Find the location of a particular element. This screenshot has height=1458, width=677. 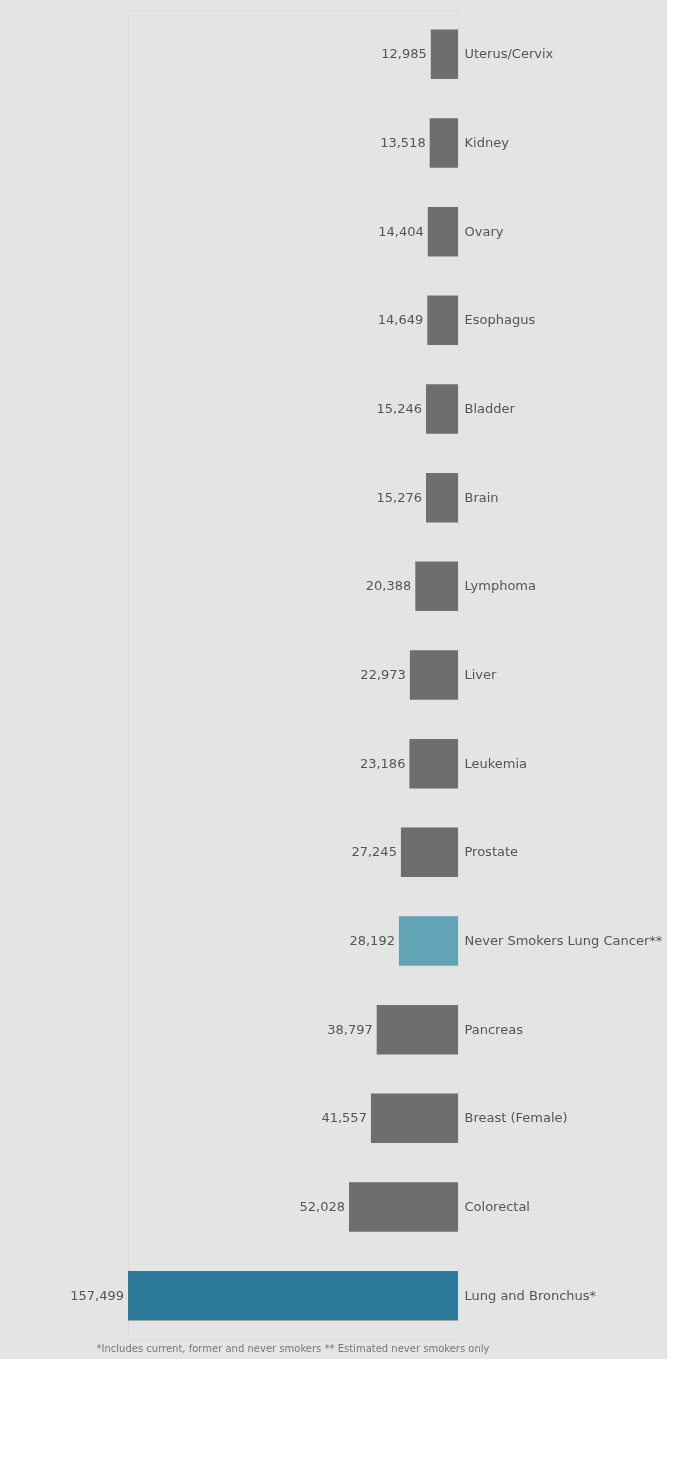

data-label: 23,186 is located at coordinates (382, 763).